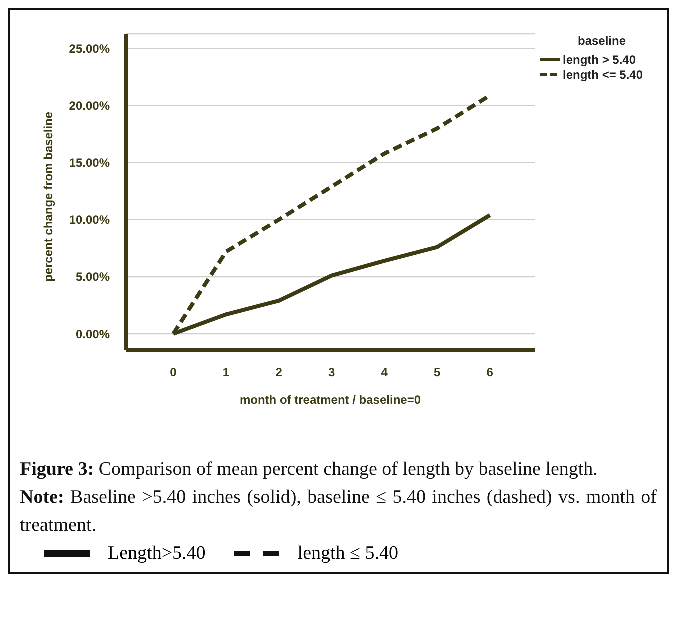  What do you see at coordinates (309, 470) in the screenshot?
I see `caption: Figure 3: Comparison of mean percent change of length by baseline length.` at bounding box center [309, 470].